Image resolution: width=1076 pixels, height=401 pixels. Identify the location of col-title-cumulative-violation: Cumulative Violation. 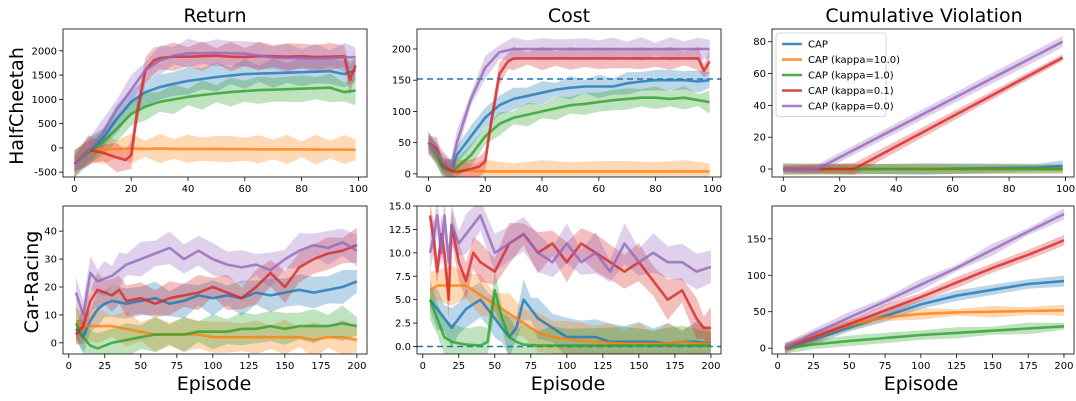
(923, 16).